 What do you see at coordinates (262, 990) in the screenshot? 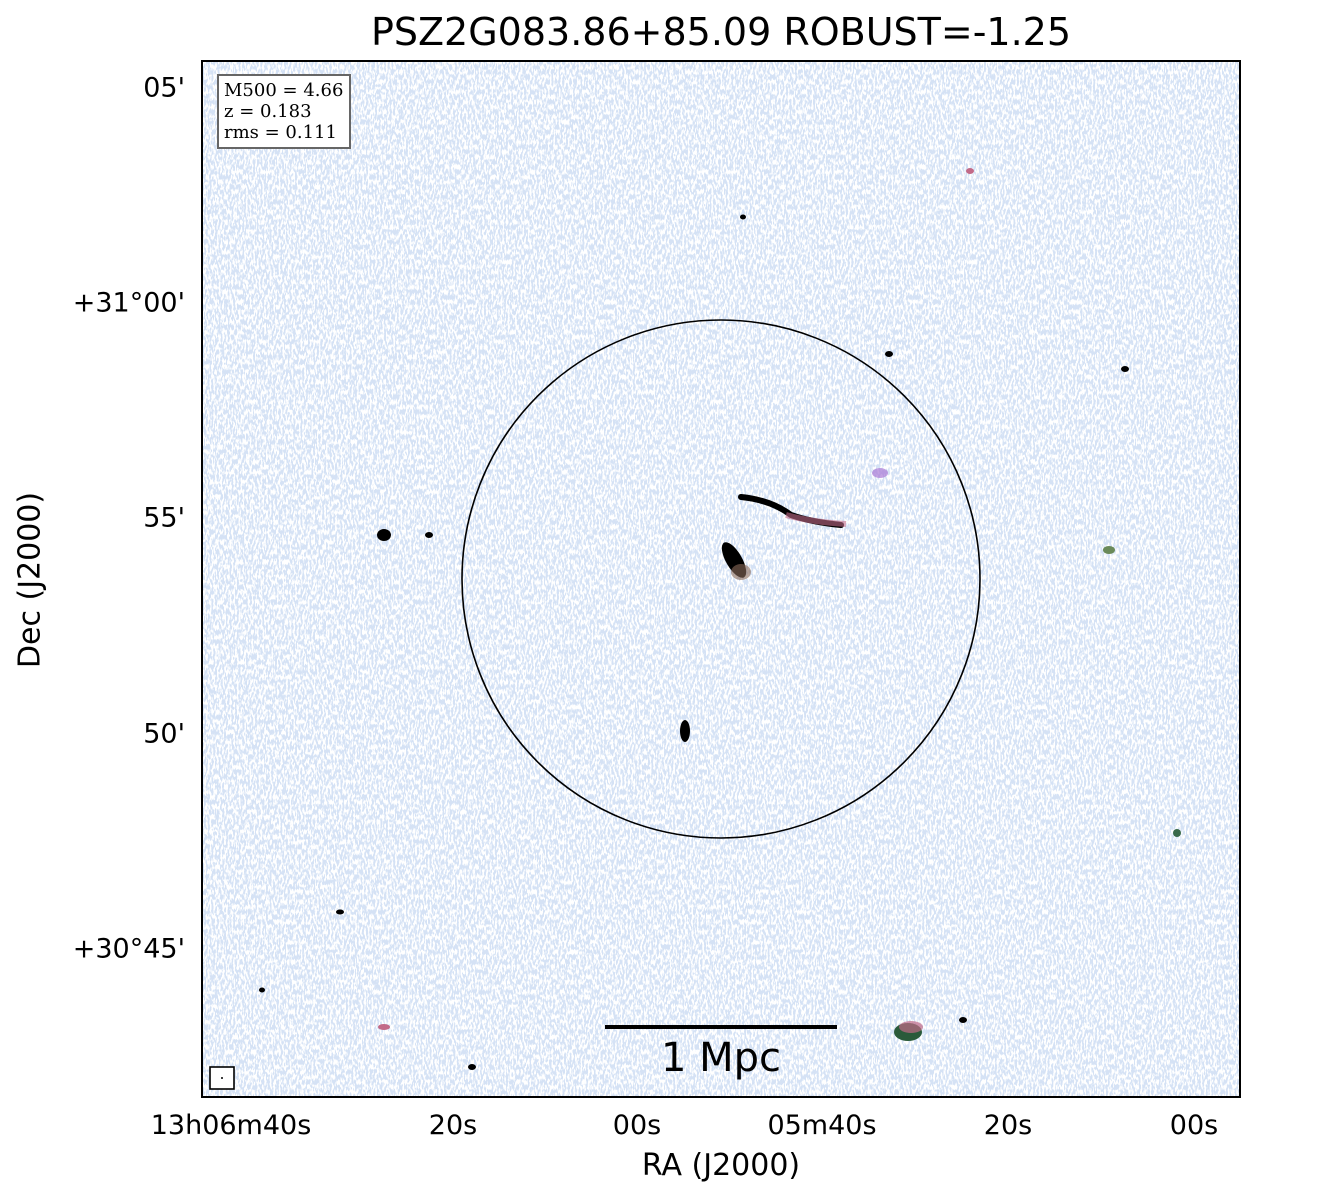
I see `source-l` at bounding box center [262, 990].